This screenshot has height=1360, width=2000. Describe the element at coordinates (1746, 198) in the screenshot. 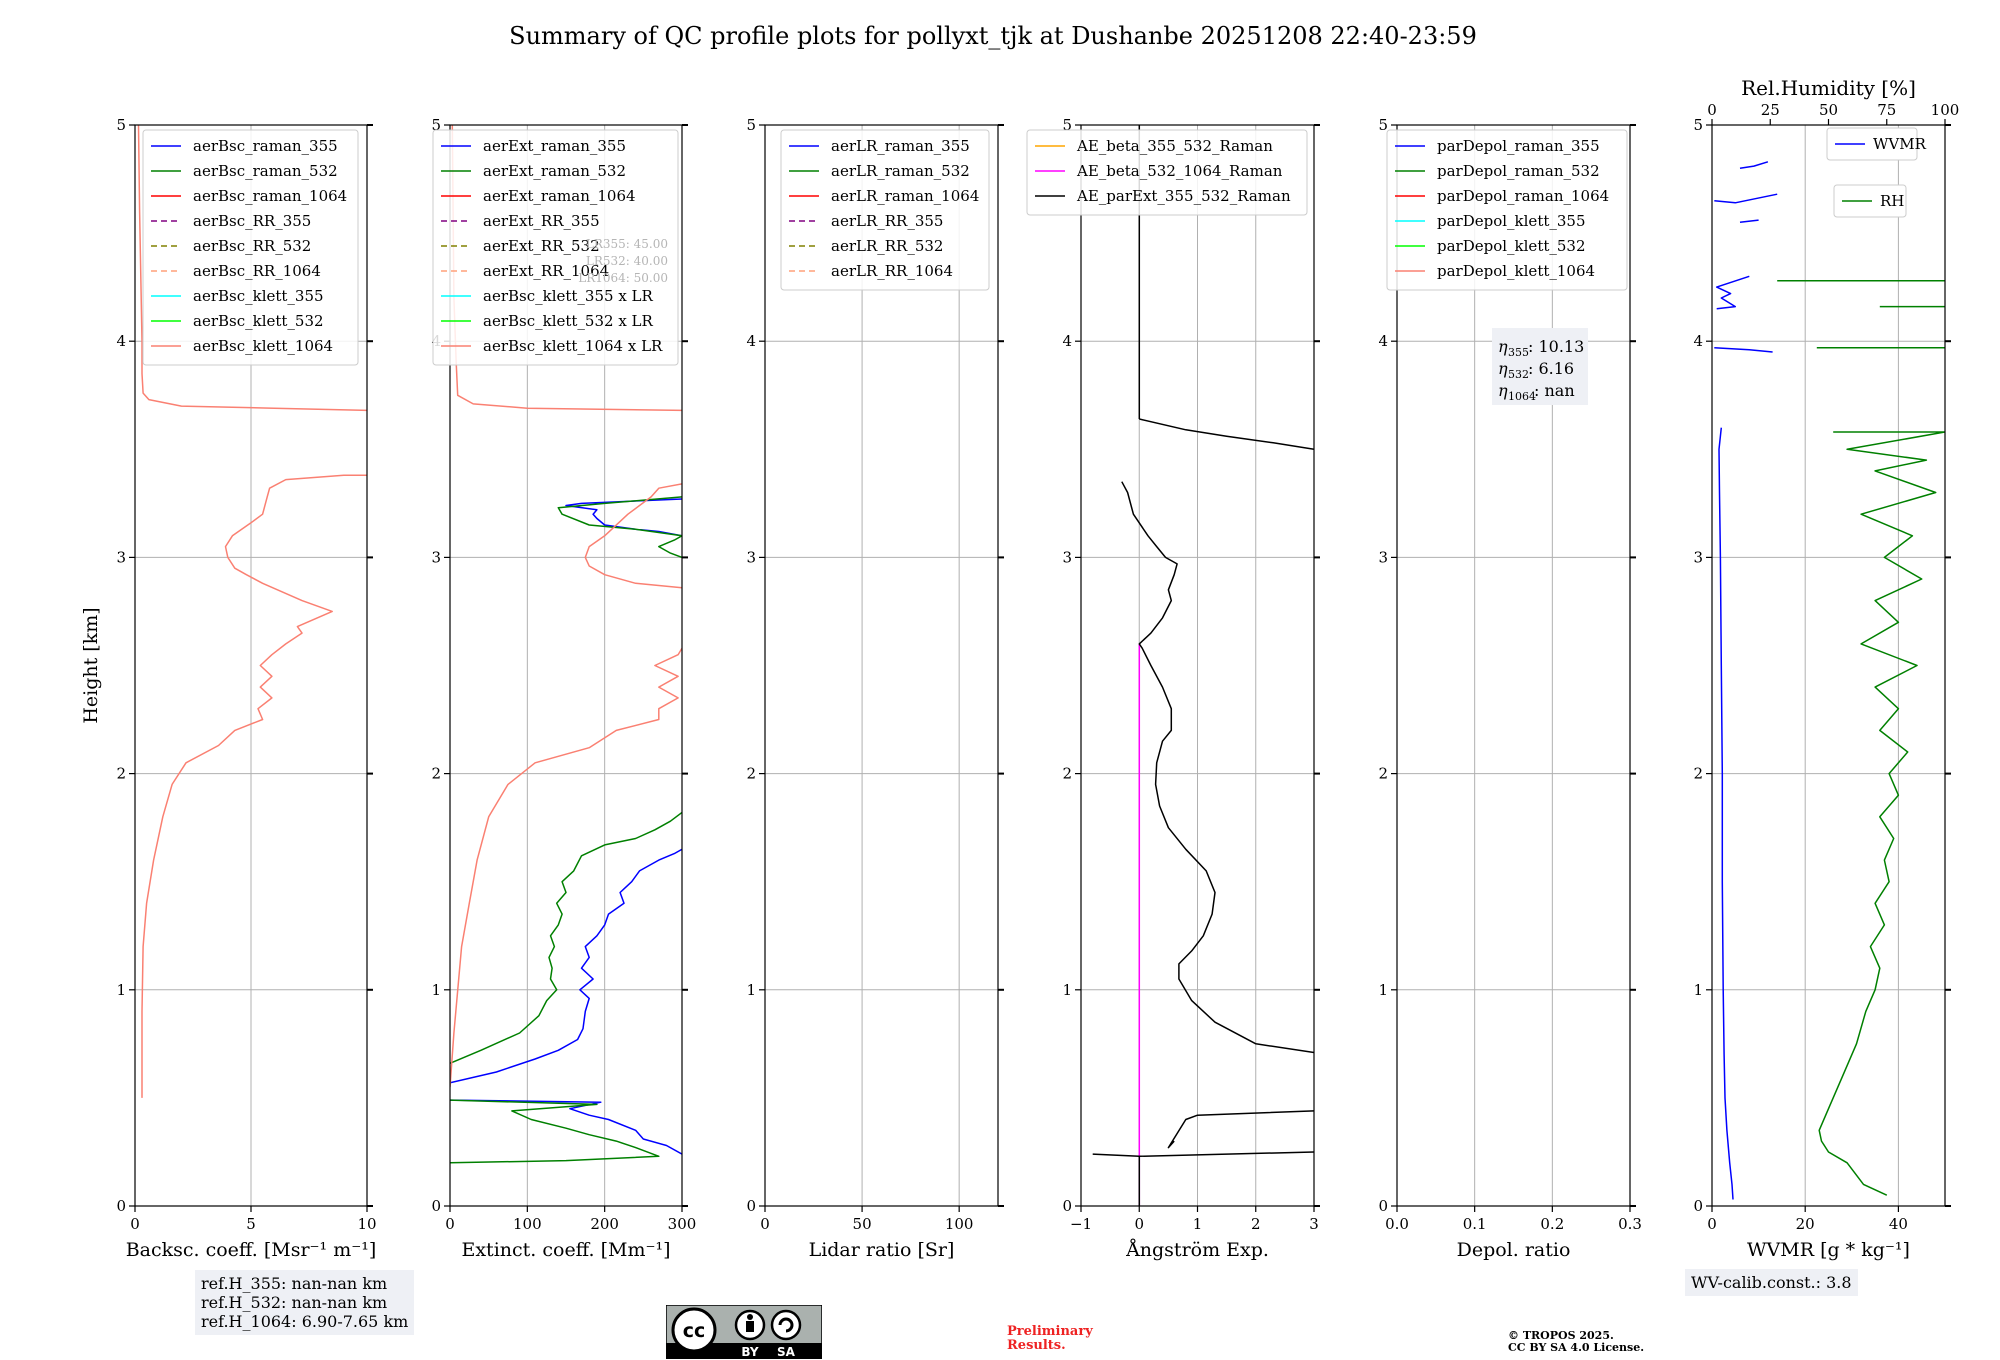

I see `series-line-WVMR_top4` at that location.